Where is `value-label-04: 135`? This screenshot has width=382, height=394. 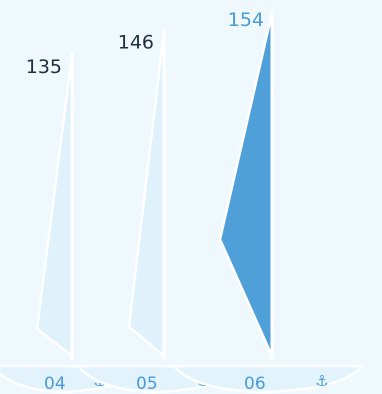 value-label-04: 135 is located at coordinates (44, 67).